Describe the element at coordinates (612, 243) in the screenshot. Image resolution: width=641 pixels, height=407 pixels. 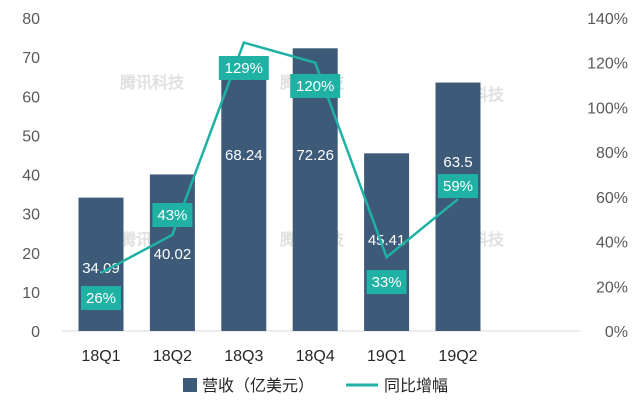
I see `right-tick-label: 40%` at that location.